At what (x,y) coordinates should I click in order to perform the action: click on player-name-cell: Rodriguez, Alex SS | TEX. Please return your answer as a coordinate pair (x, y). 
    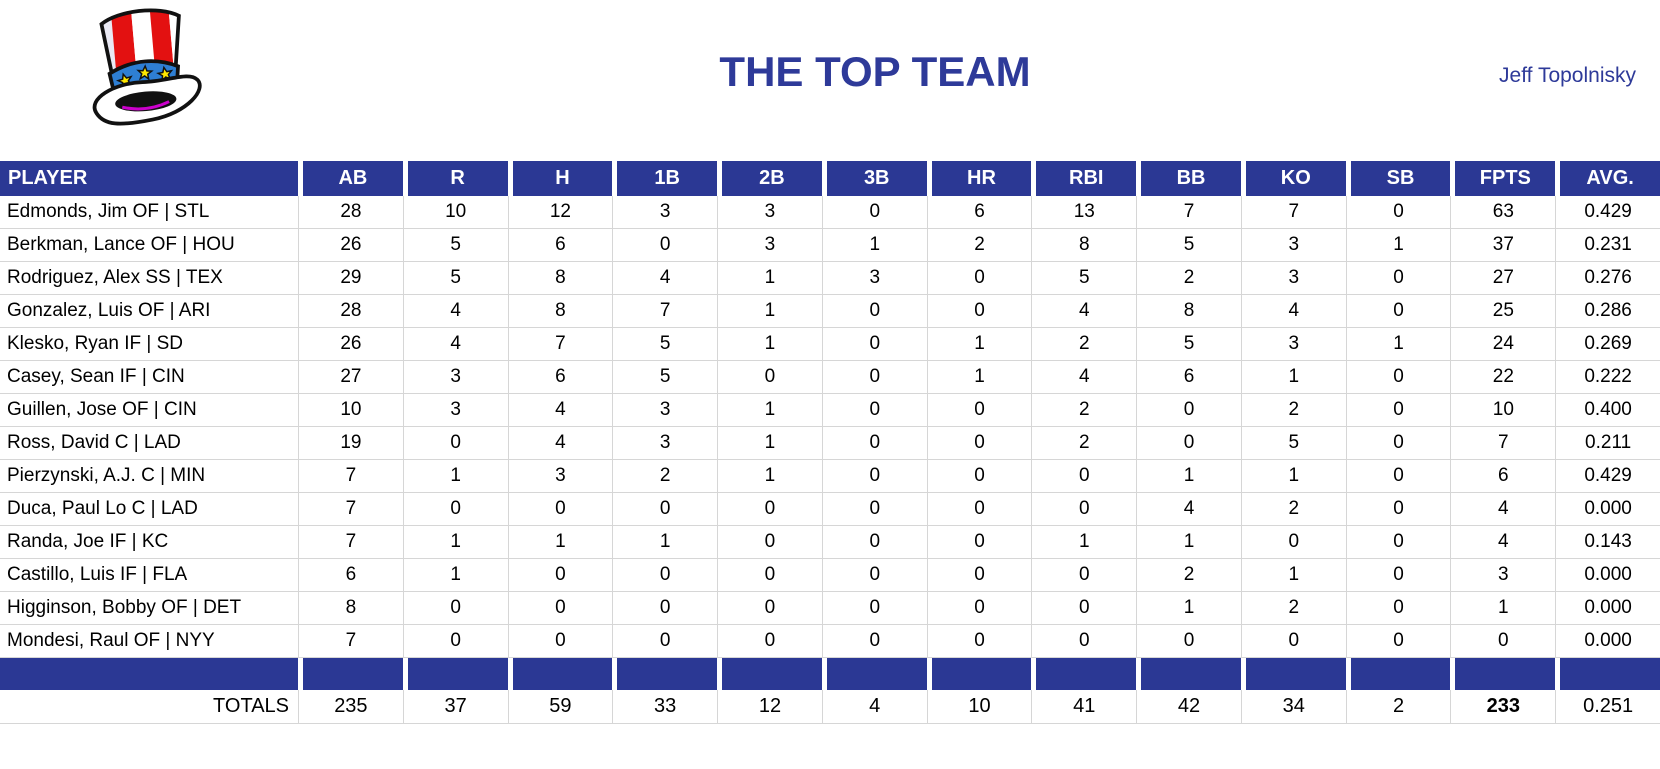
    Looking at the image, I should click on (149, 278).